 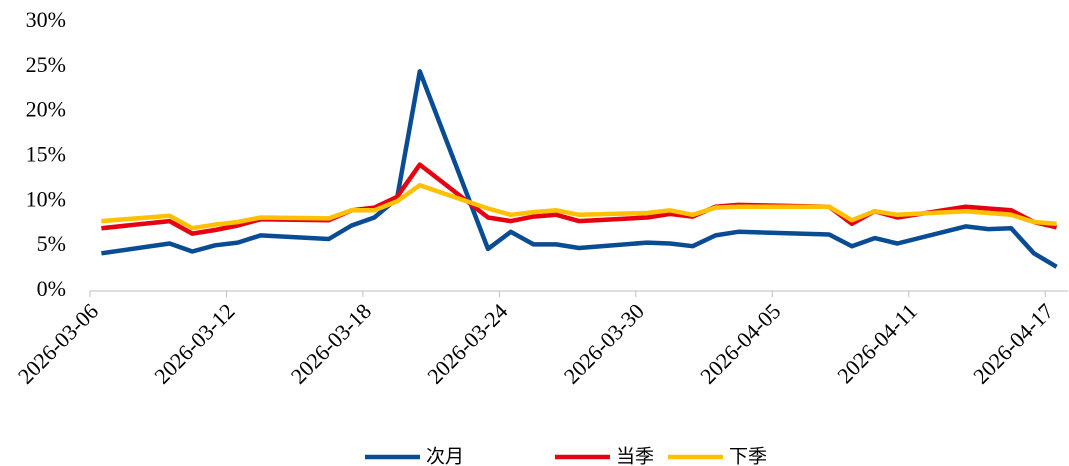 What do you see at coordinates (331, 343) in the screenshot?
I see `x-tick-label: 2026-03-18` at bounding box center [331, 343].